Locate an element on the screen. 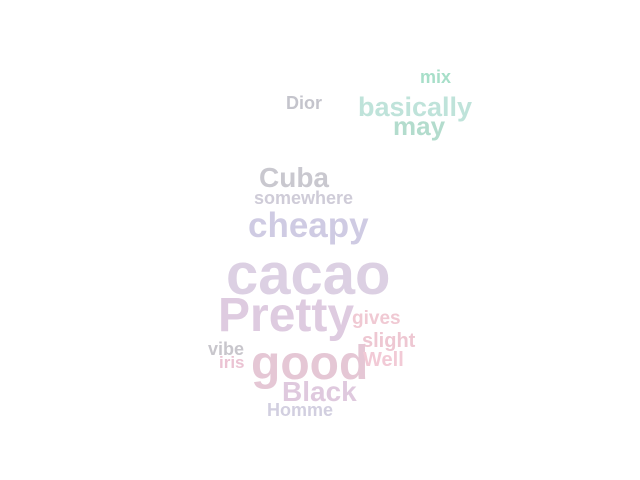  word-black: Black is located at coordinates (319, 391).